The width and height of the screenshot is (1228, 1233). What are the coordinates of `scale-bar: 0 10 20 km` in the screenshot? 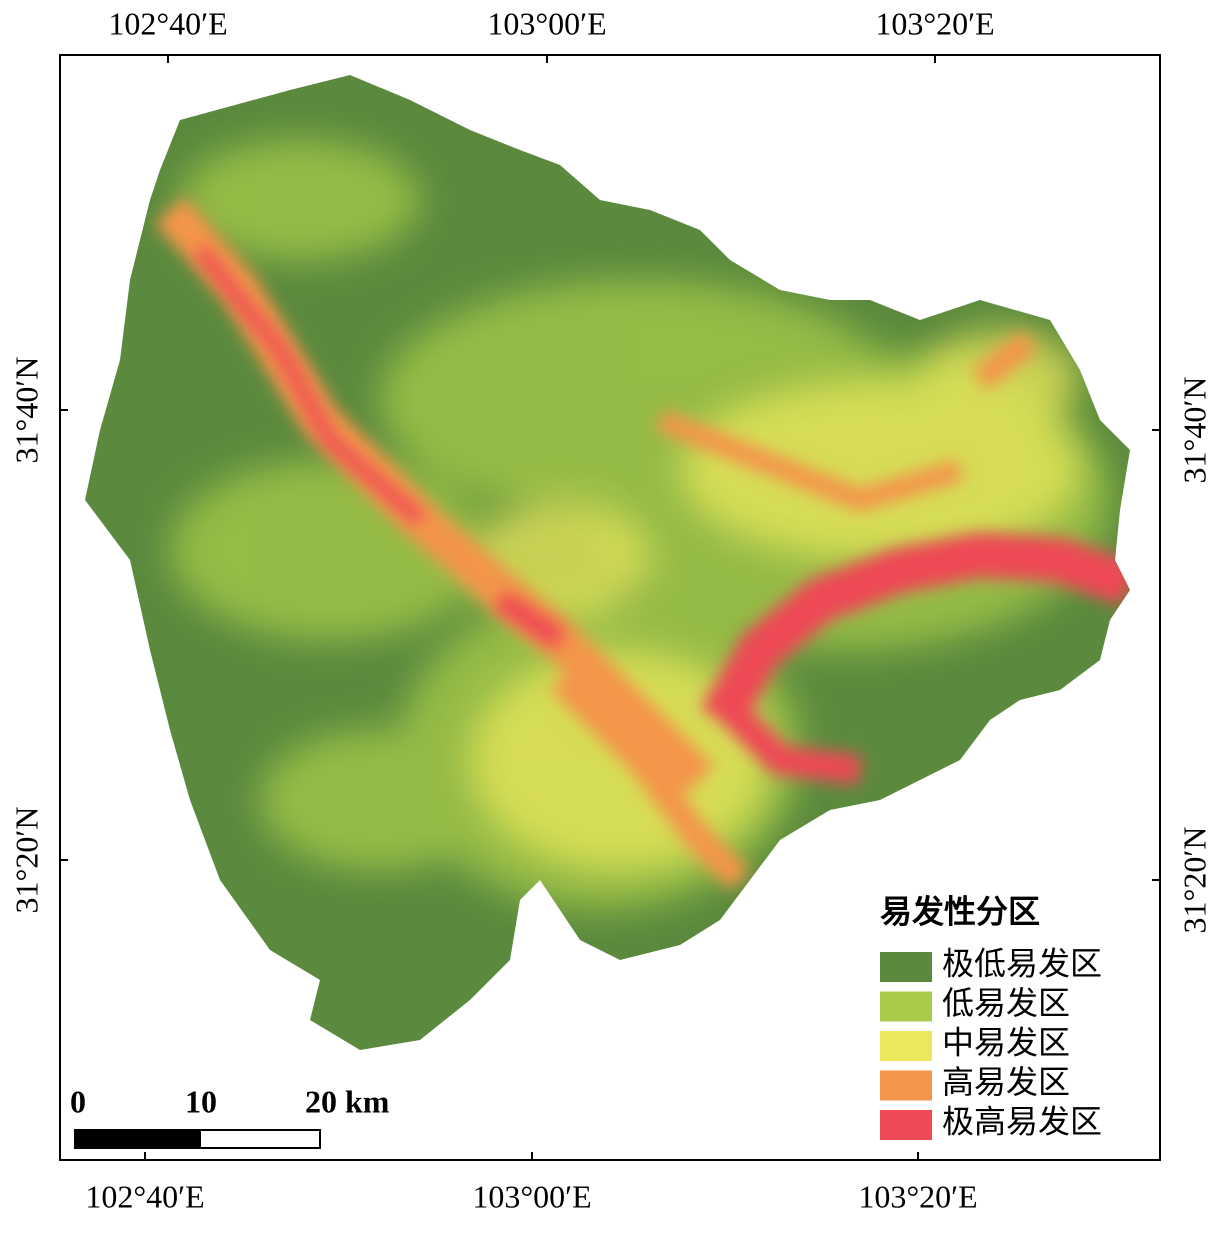 It's located at (230, 1116).